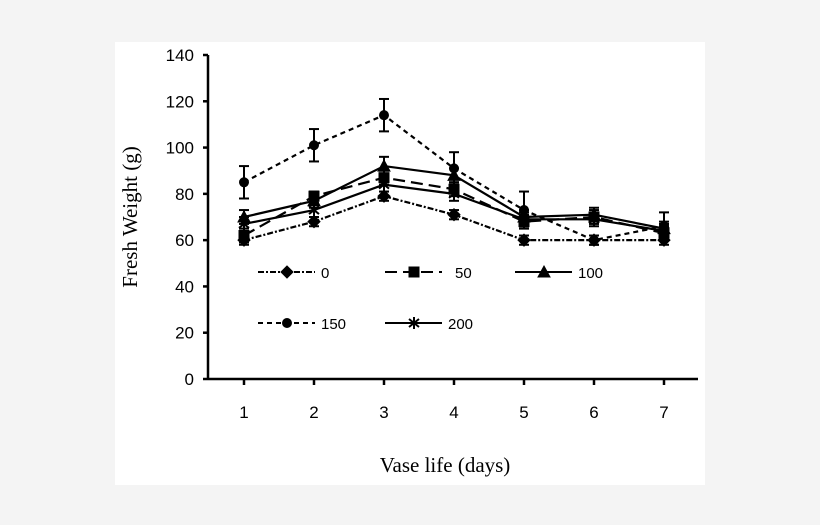 This screenshot has width=820, height=525. What do you see at coordinates (184, 333) in the screenshot?
I see `y-tick-label: 20` at bounding box center [184, 333].